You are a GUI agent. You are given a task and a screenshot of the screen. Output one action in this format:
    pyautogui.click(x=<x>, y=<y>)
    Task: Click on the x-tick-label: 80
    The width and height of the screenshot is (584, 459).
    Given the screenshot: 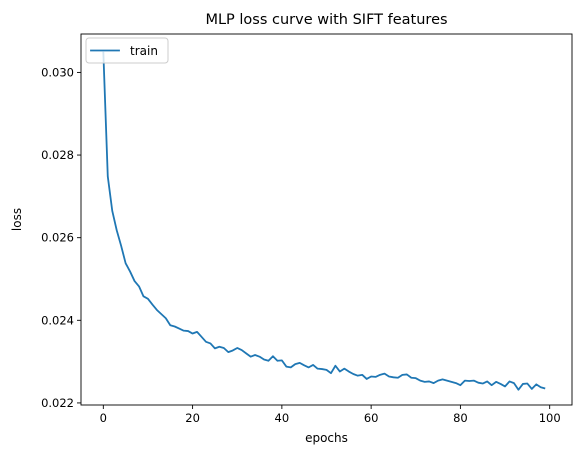 What is the action you would take?
    pyautogui.click(x=460, y=418)
    